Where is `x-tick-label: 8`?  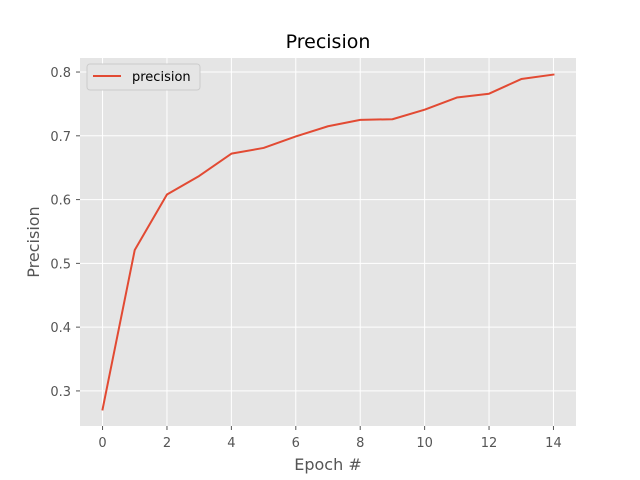 x-tick-label: 8 is located at coordinates (360, 443).